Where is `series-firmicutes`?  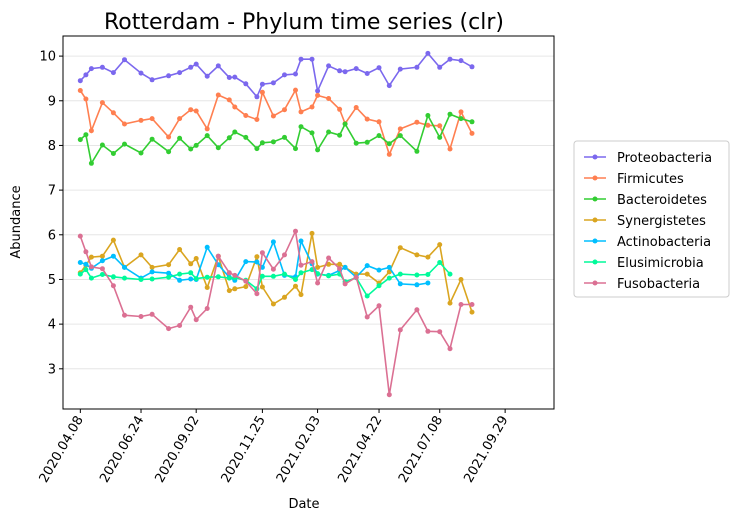 series-firmicutes is located at coordinates (276, 122).